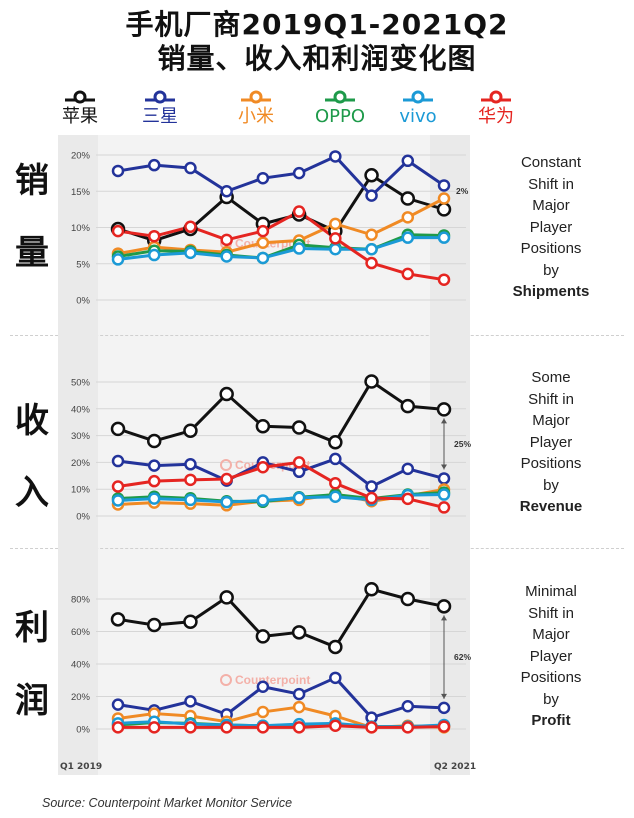  What do you see at coordinates (496, 109) in the screenshot?
I see `legend-item: 华为` at bounding box center [496, 109].